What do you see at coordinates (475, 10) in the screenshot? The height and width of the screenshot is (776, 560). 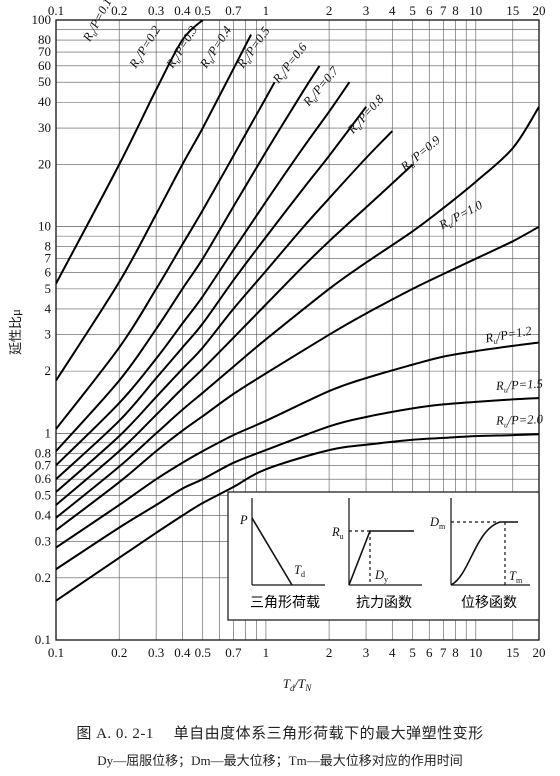 I see `x-tick-label-top: 10` at bounding box center [475, 10].